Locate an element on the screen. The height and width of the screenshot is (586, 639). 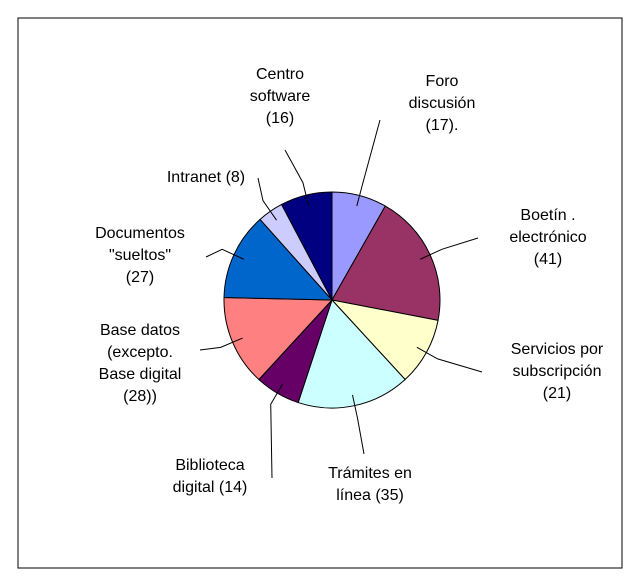
value-label: (28)) is located at coordinates (140, 396).